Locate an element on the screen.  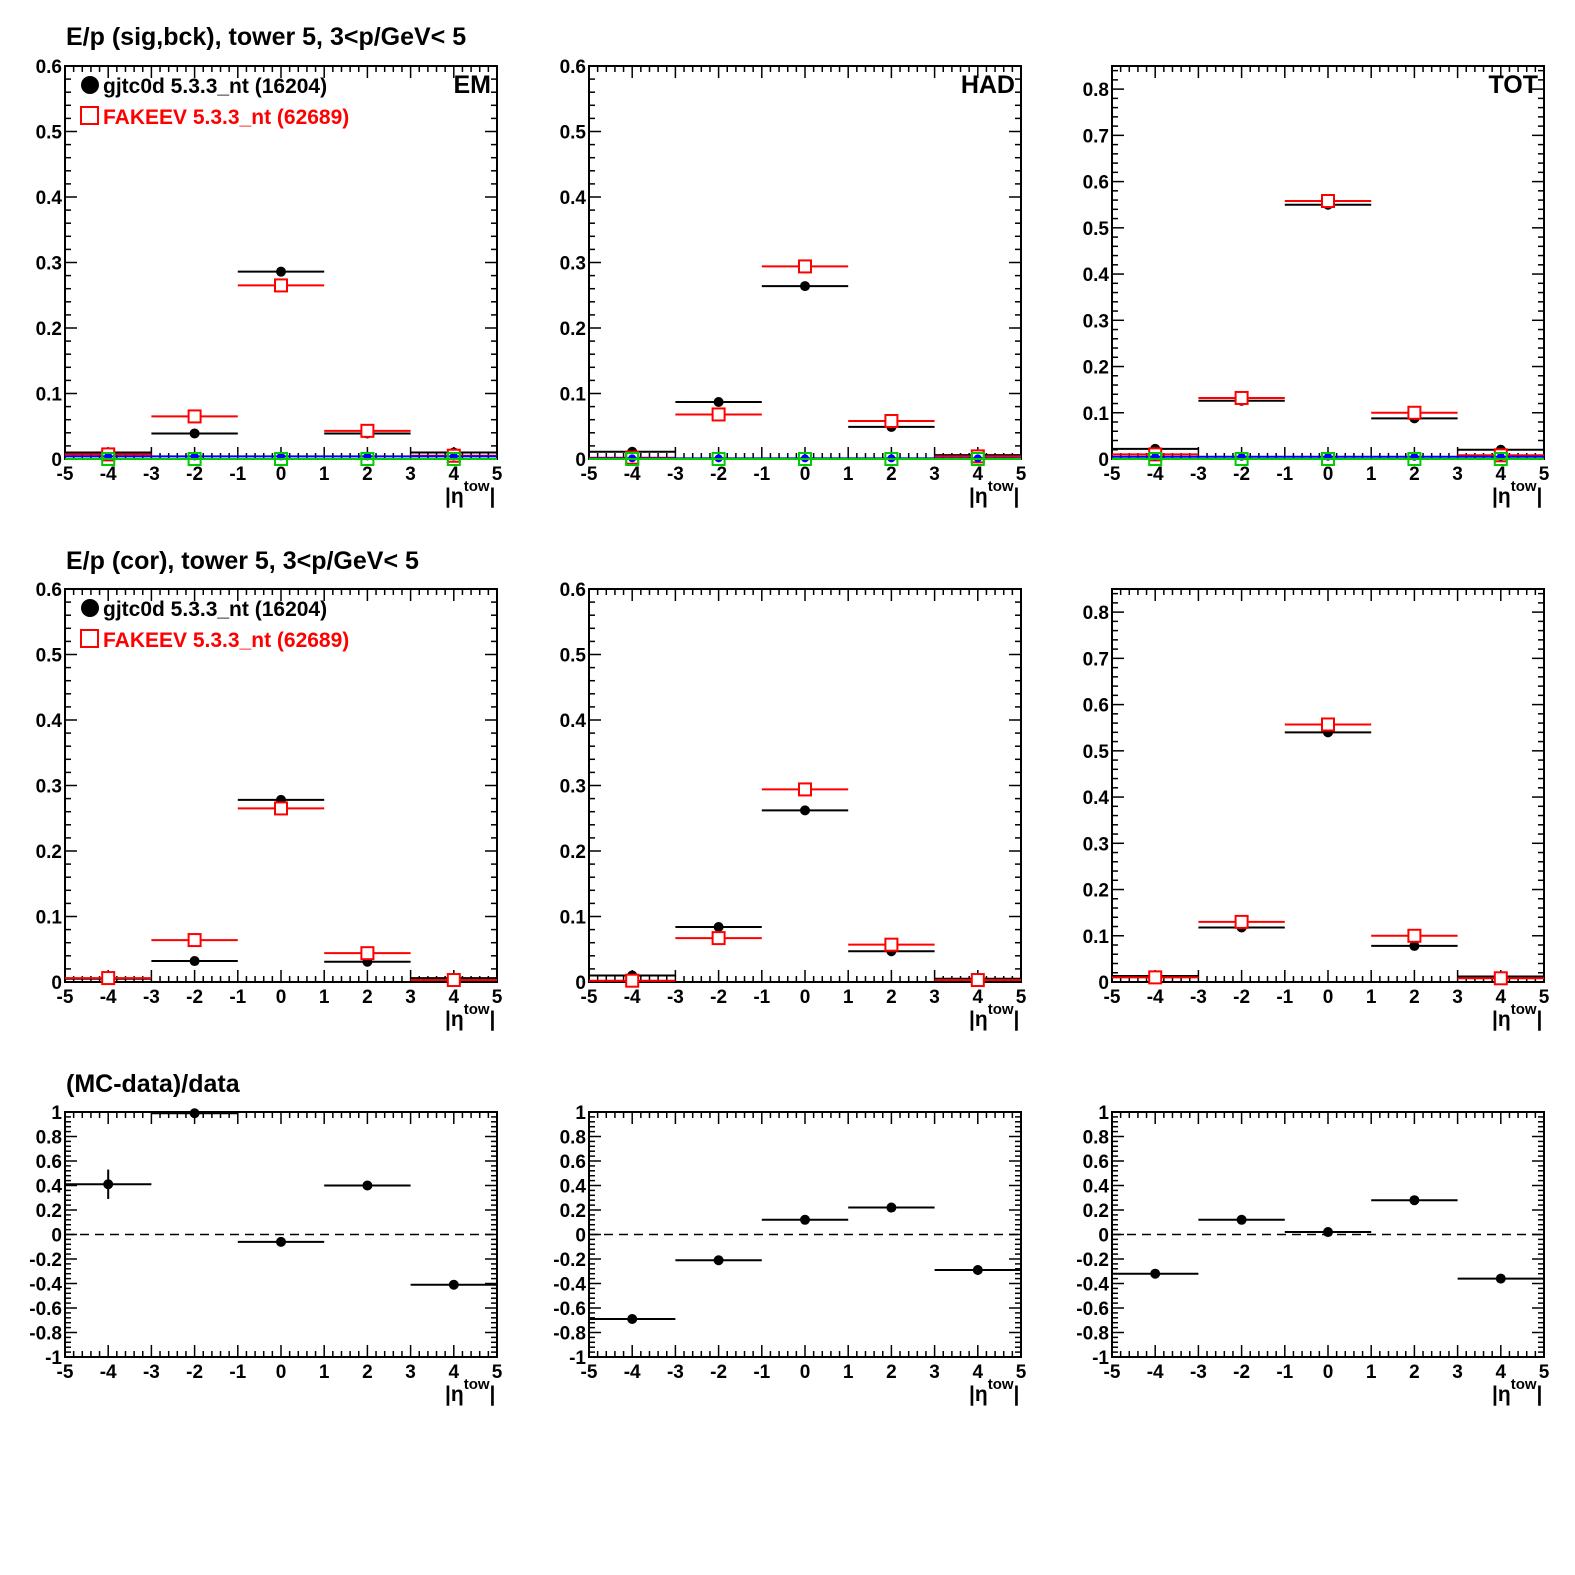
series-ratio is located at coordinates (1328, 1239).